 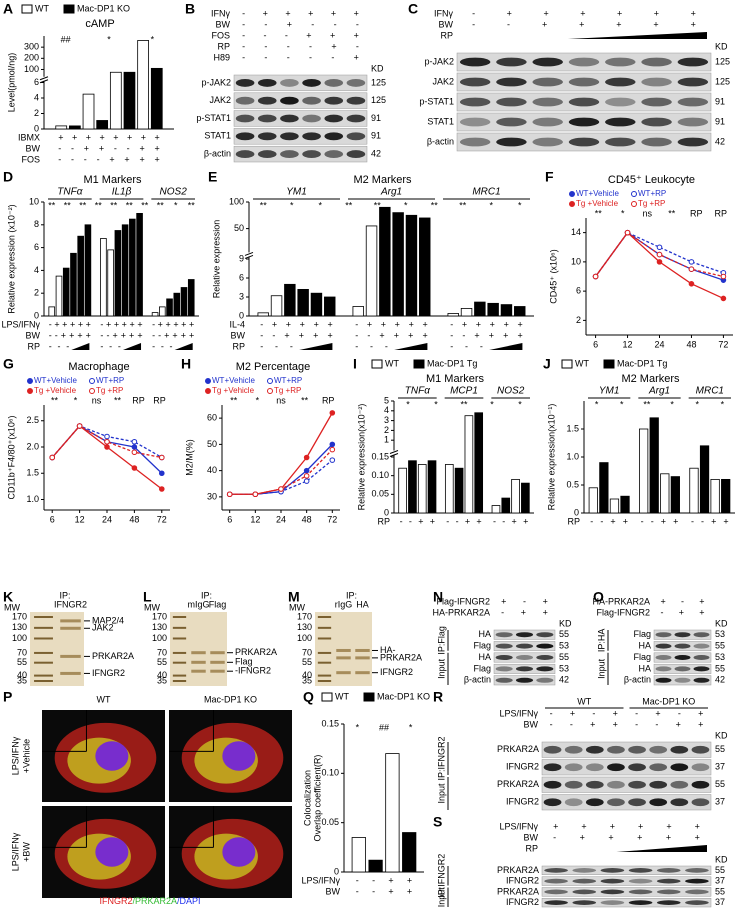 What do you see at coordinates (637, 680) in the screenshot?
I see `band-label: β-actin` at bounding box center [637, 680].